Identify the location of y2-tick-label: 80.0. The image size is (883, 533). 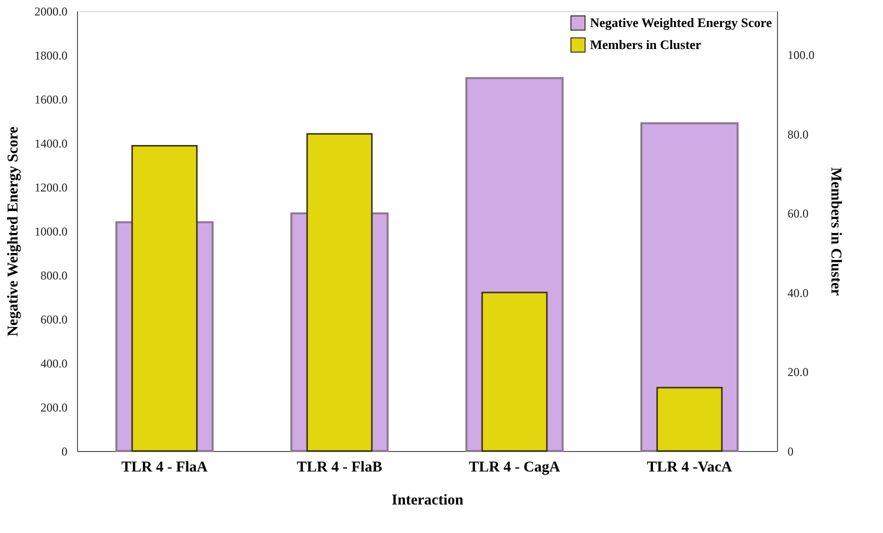
(798, 134).